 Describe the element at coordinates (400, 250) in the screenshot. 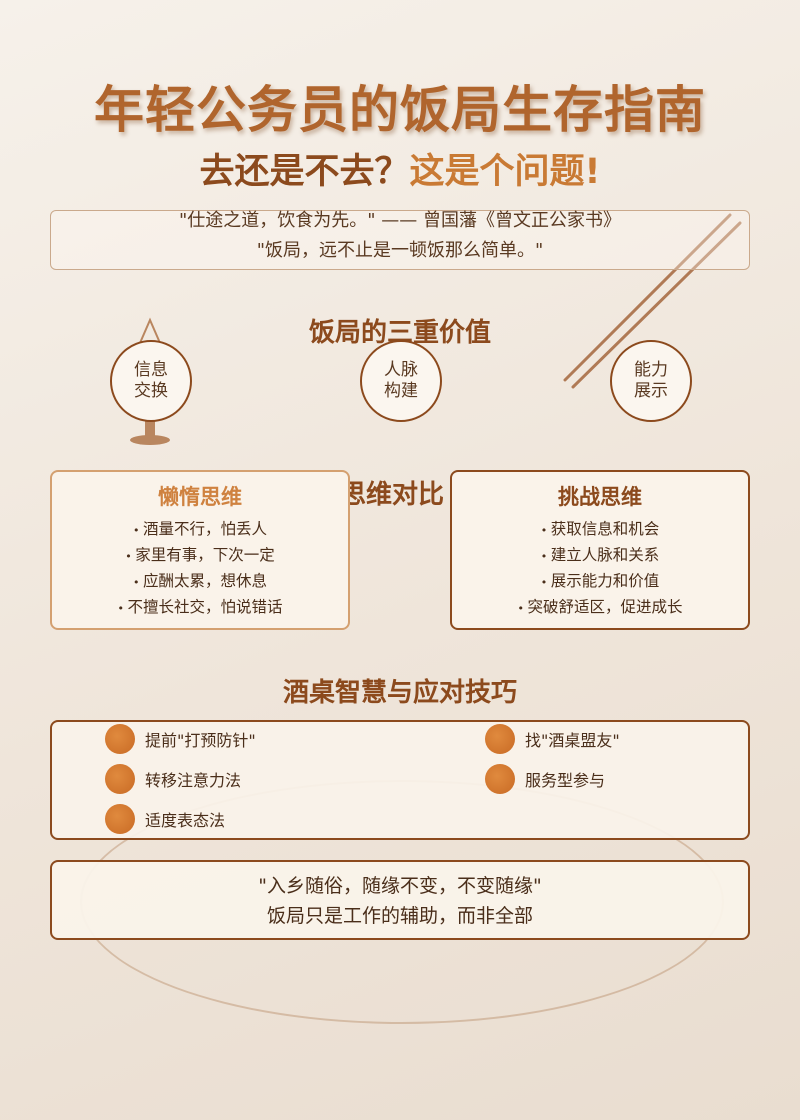

I see `quote-line: "饭局，远不止是一顿饭那么简单。"` at that location.